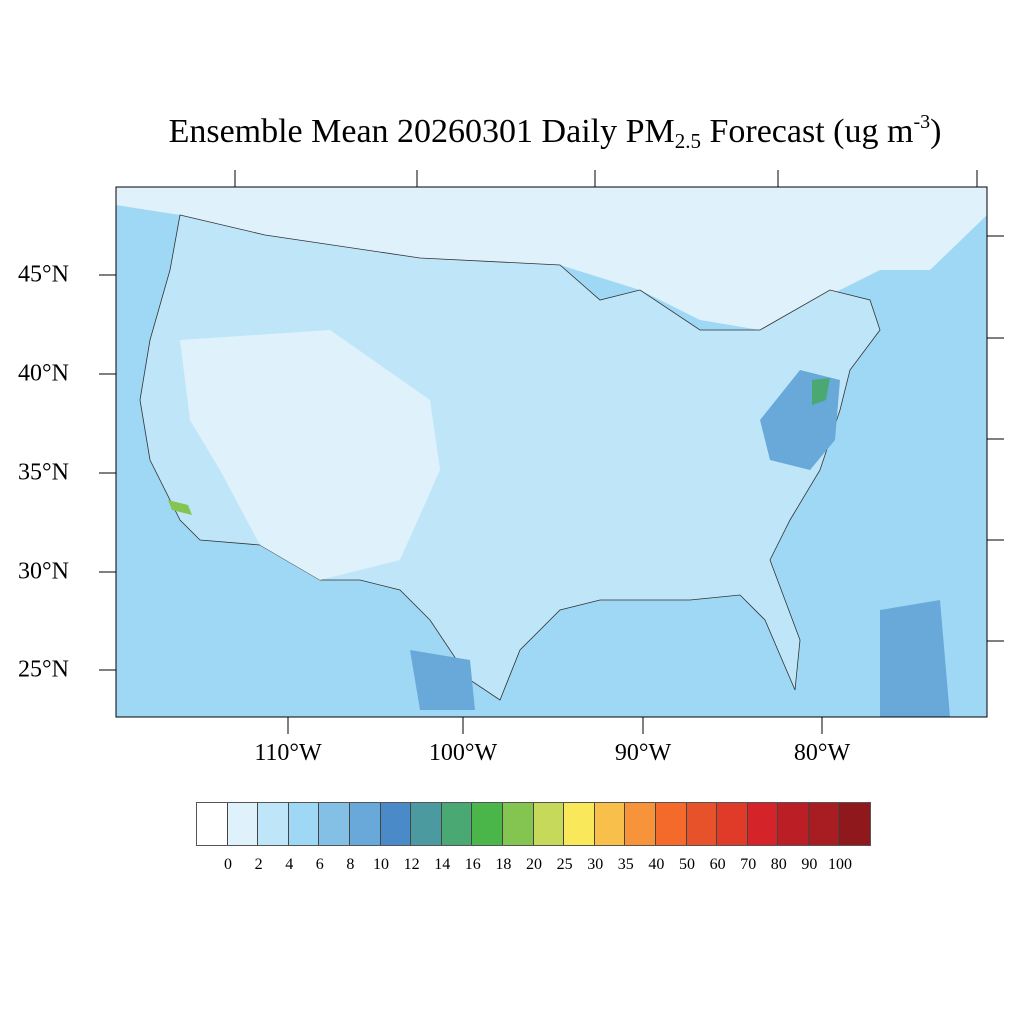  What do you see at coordinates (778, 864) in the screenshot?
I see `colorbar-tick-label: 80` at bounding box center [778, 864].